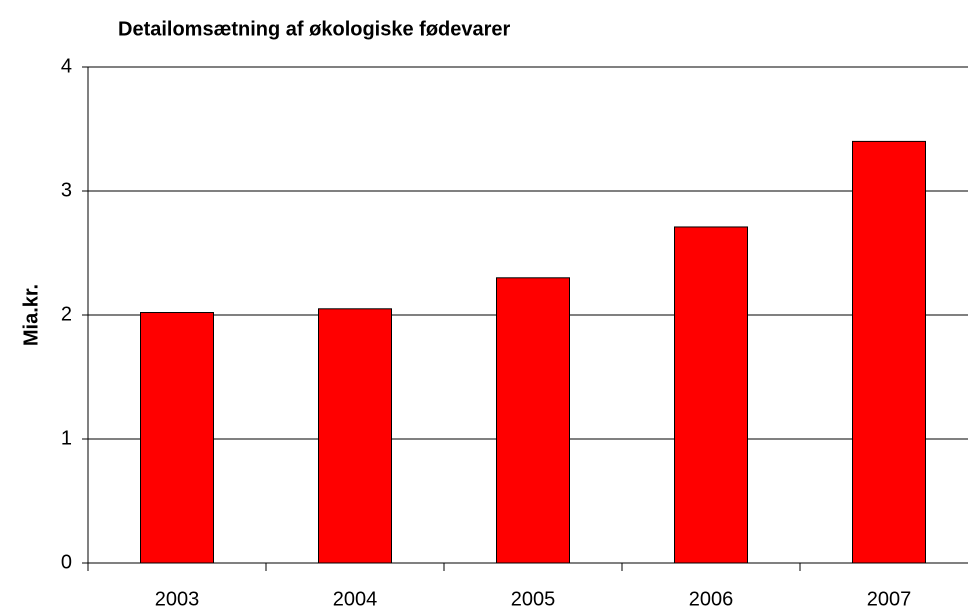  What do you see at coordinates (66, 562) in the screenshot?
I see `y-tick-label: 0` at bounding box center [66, 562].